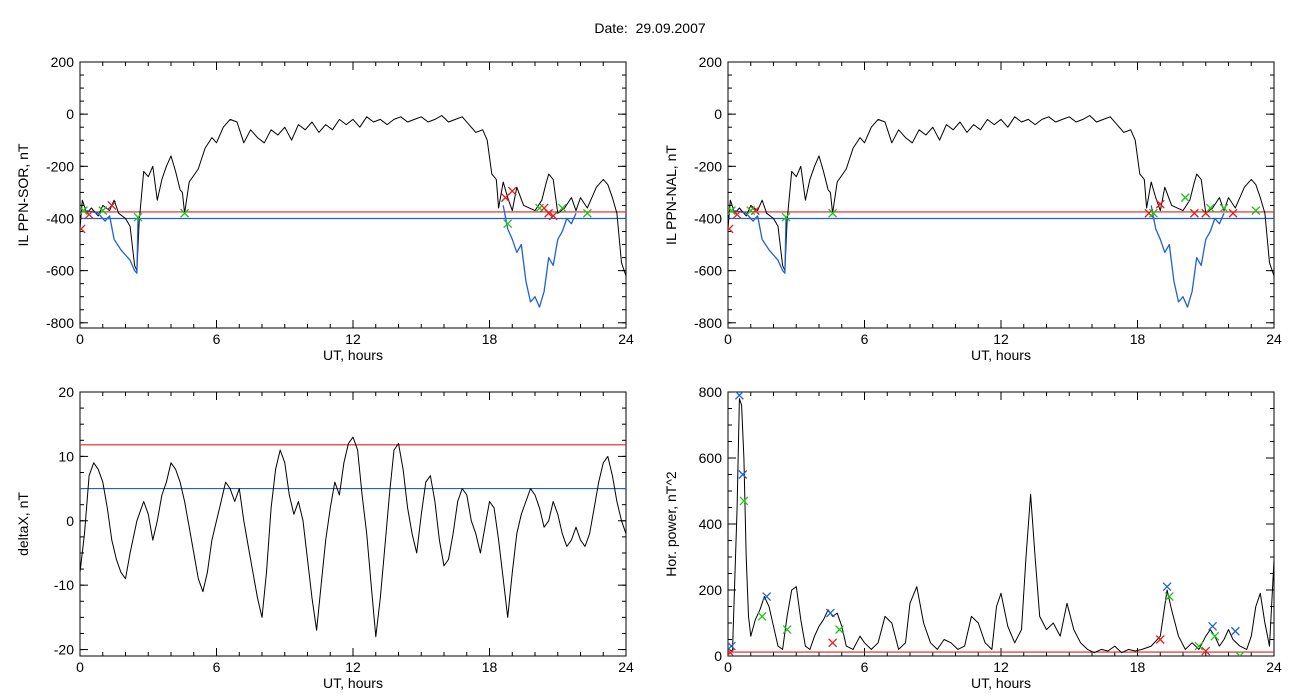 The height and width of the screenshot is (700, 1300). What do you see at coordinates (66, 392) in the screenshot?
I see `y-tick-label: 20` at bounding box center [66, 392].